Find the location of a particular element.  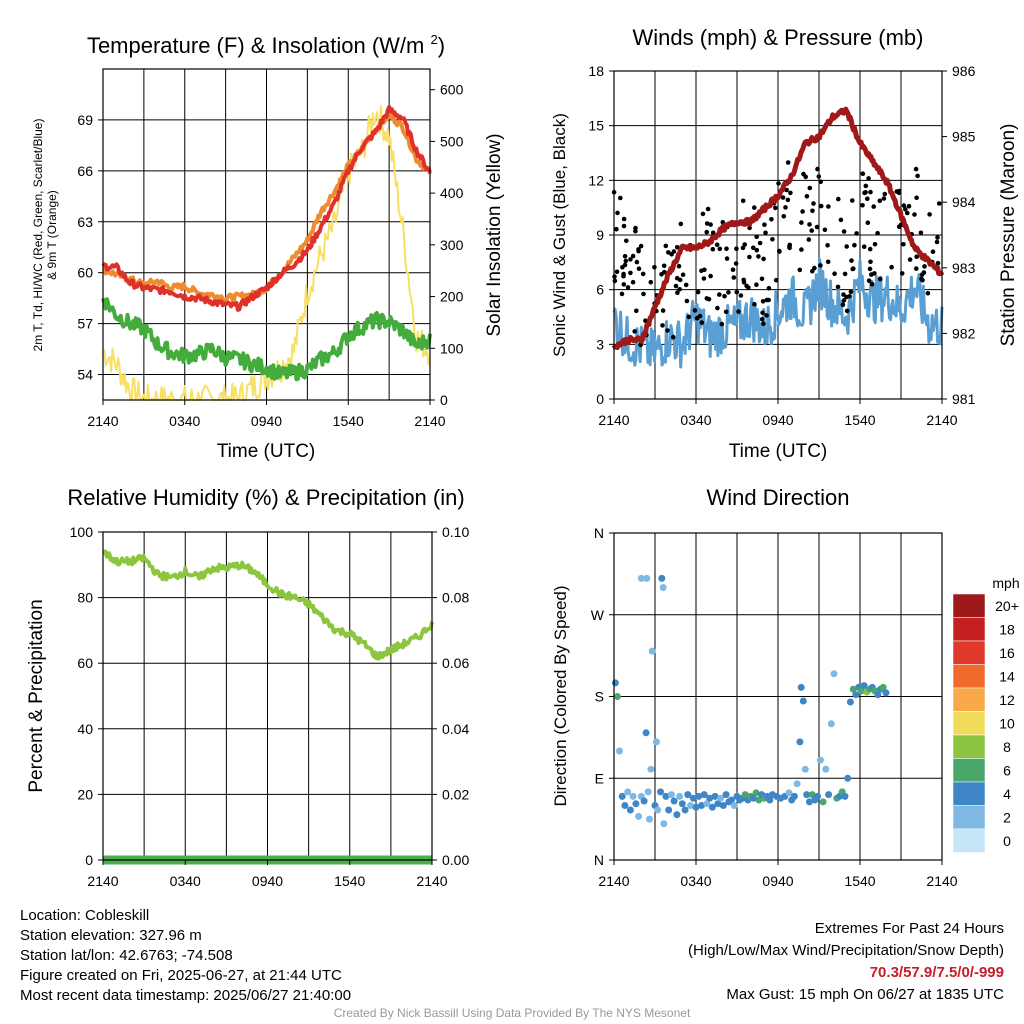

winds-ytick-right-label: 984 is located at coordinates (964, 202).